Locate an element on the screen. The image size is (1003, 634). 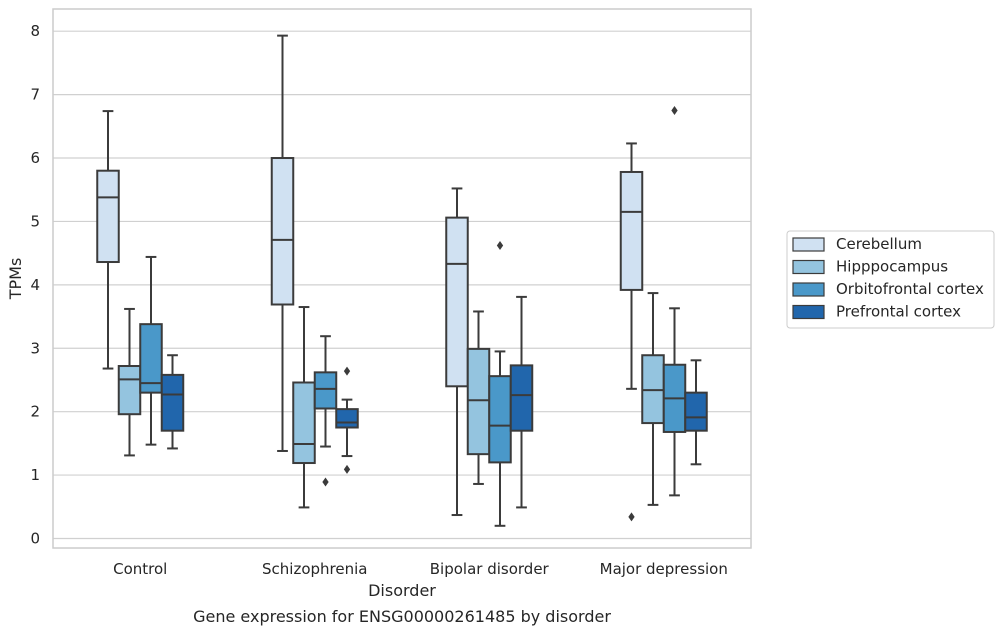
y-tick-label: 2 is located at coordinates (35, 412).